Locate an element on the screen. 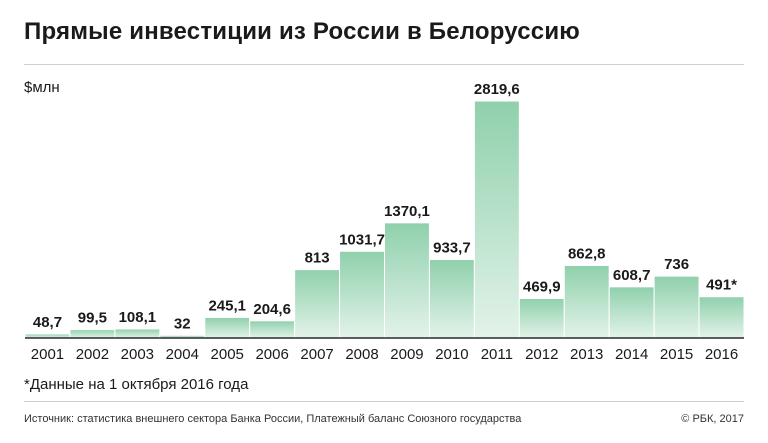  value-label-2011: 2819,6 is located at coordinates (497, 89).